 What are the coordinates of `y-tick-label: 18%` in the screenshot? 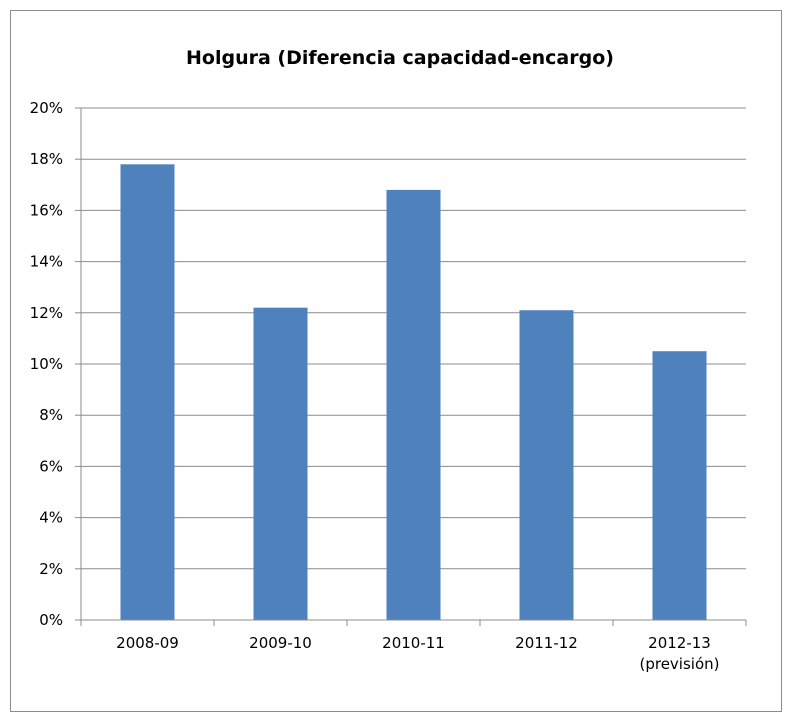 It's located at (46, 159).